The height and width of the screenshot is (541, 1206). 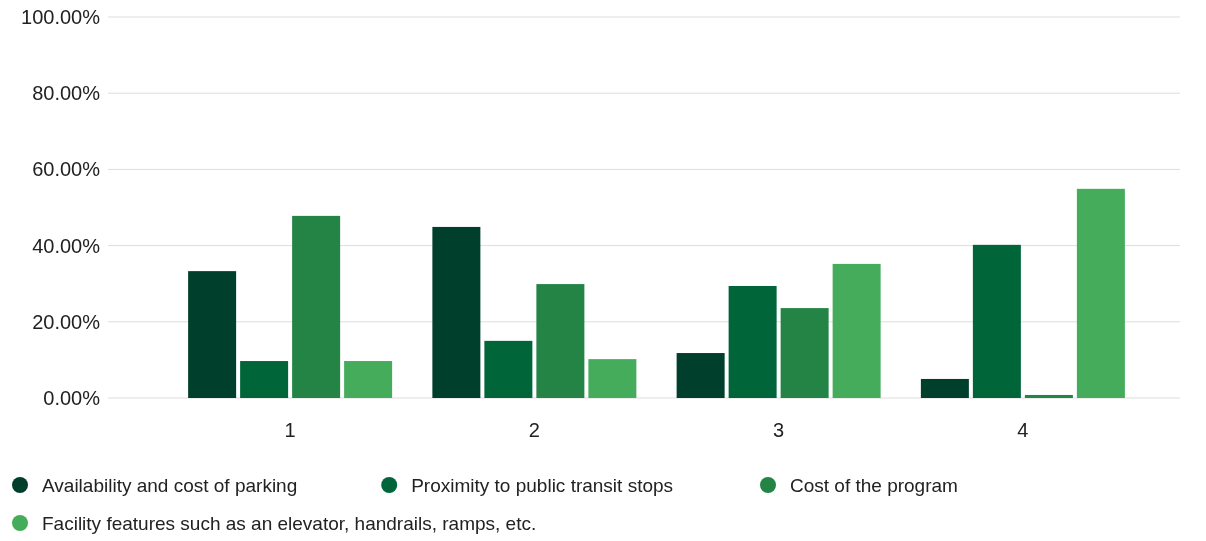 What do you see at coordinates (1023, 430) in the screenshot?
I see `x-tick-label: 4` at bounding box center [1023, 430].